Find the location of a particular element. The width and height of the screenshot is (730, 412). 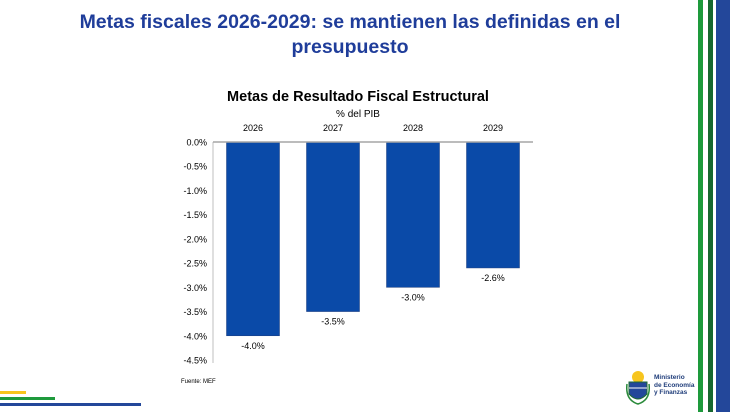

x-tick-label: 2026 is located at coordinates (253, 128).